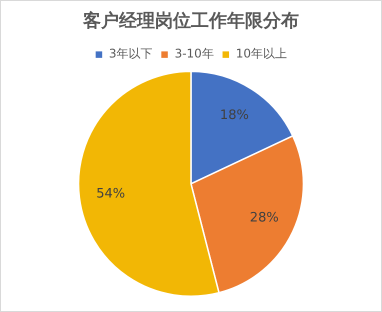 Image resolution: width=382 pixels, height=312 pixels. I want to click on data-label: 54%, so click(111, 194).